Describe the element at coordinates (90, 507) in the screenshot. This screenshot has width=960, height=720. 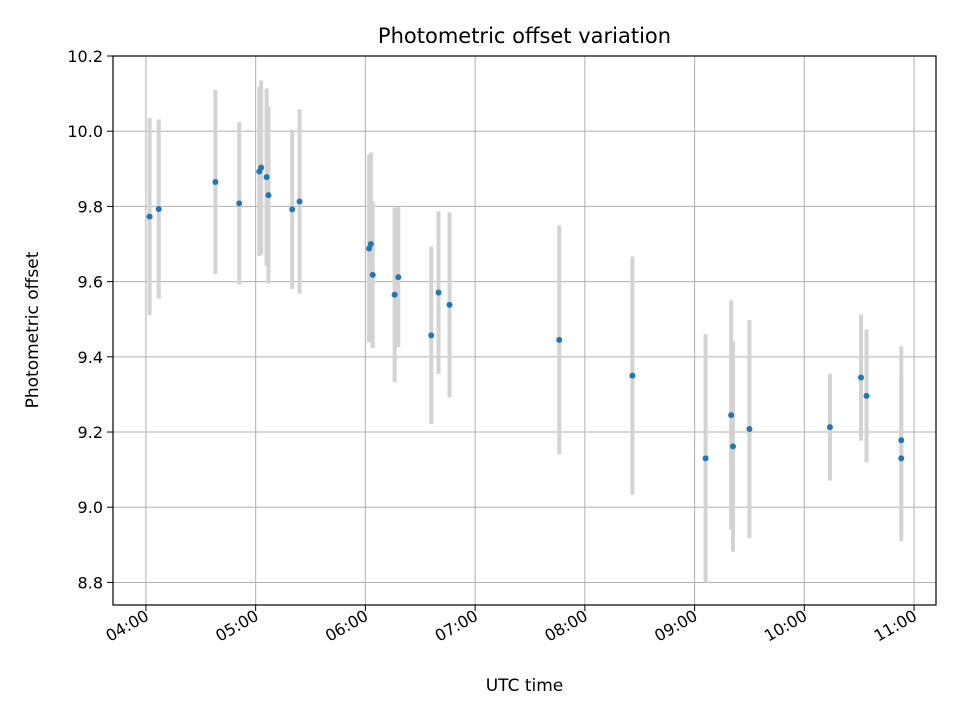
I see `y-tick-label: 9.0` at that location.